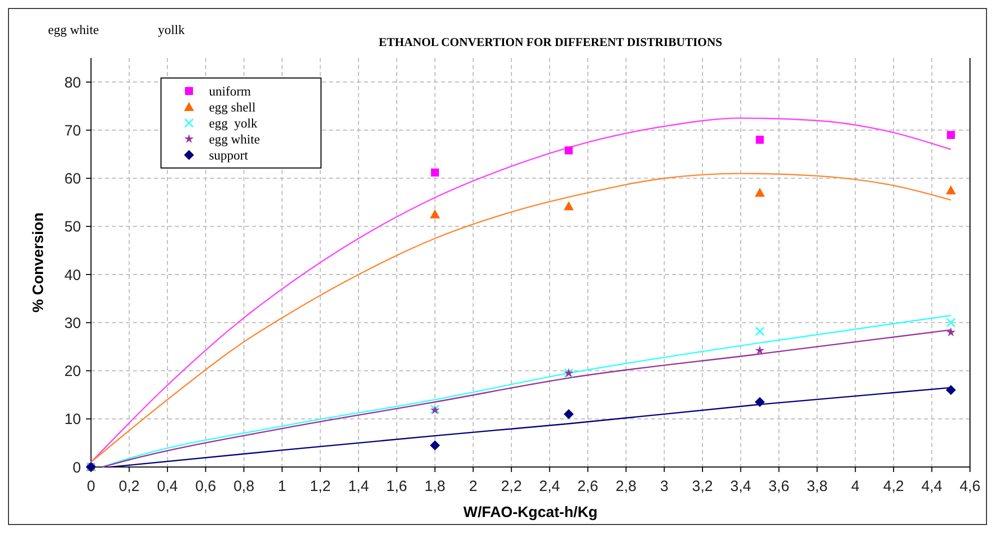 The width and height of the screenshot is (995, 533). What do you see at coordinates (91, 486) in the screenshot?
I see `x-tick-label: 0` at bounding box center [91, 486].